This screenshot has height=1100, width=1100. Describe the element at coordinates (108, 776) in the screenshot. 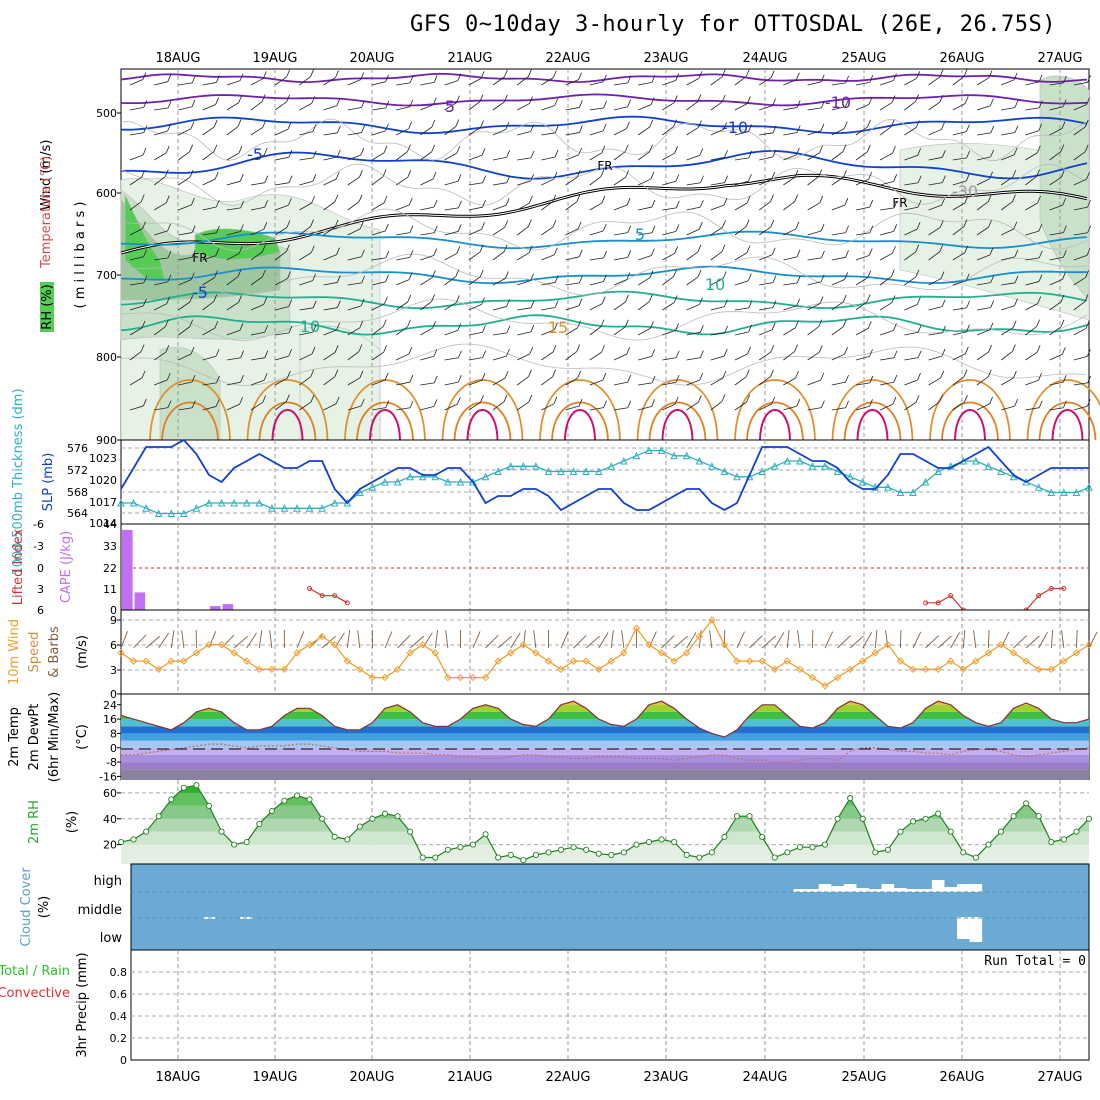

I see `tick-label: -16` at that location.